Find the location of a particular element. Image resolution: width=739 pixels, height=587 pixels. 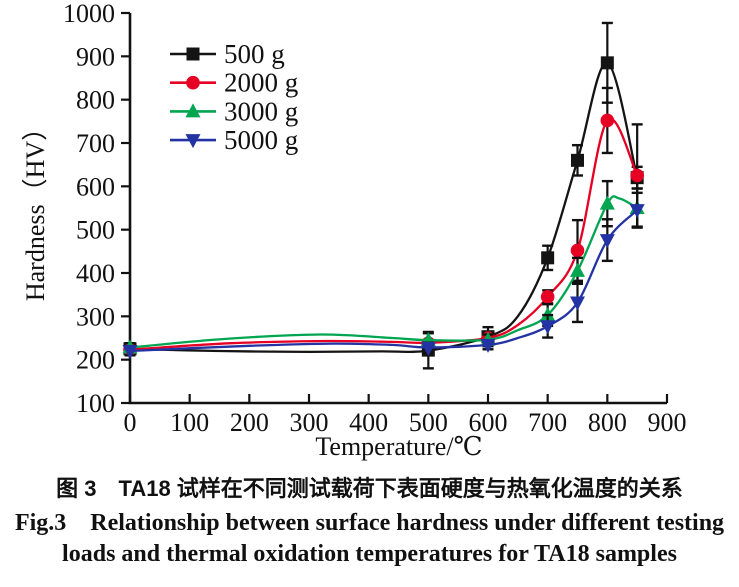

x-axis-title: Temperature/℃ is located at coordinates (398, 446).